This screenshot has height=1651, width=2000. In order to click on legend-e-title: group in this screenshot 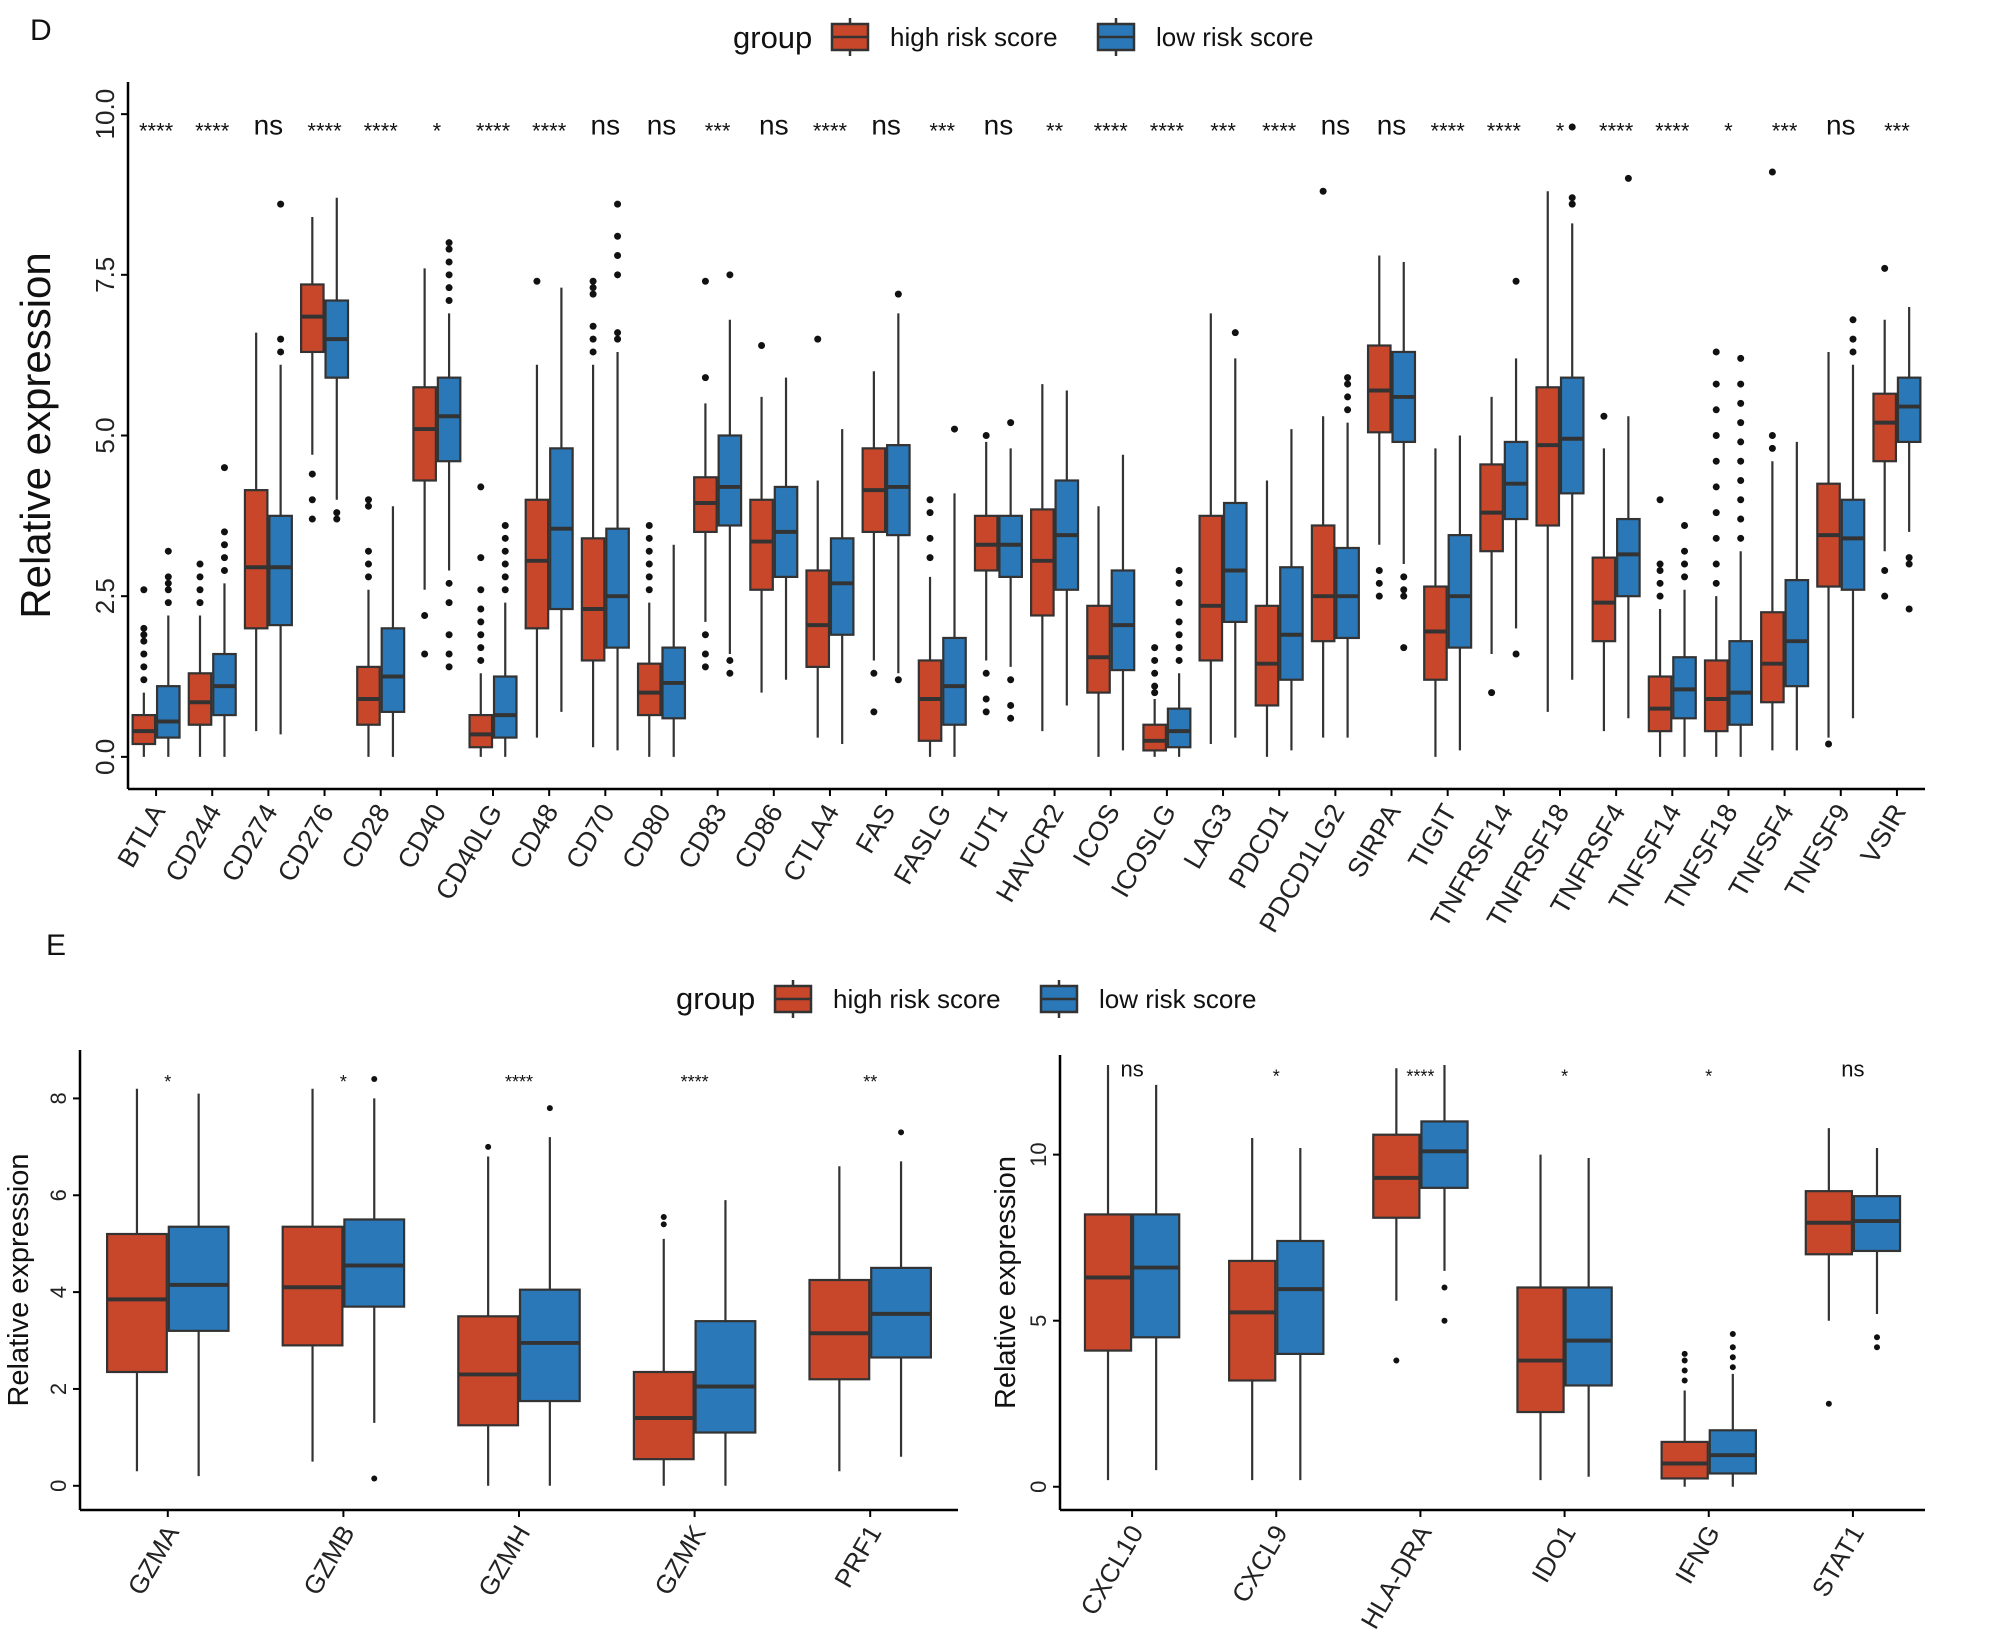, I will do `click(715, 998)`.